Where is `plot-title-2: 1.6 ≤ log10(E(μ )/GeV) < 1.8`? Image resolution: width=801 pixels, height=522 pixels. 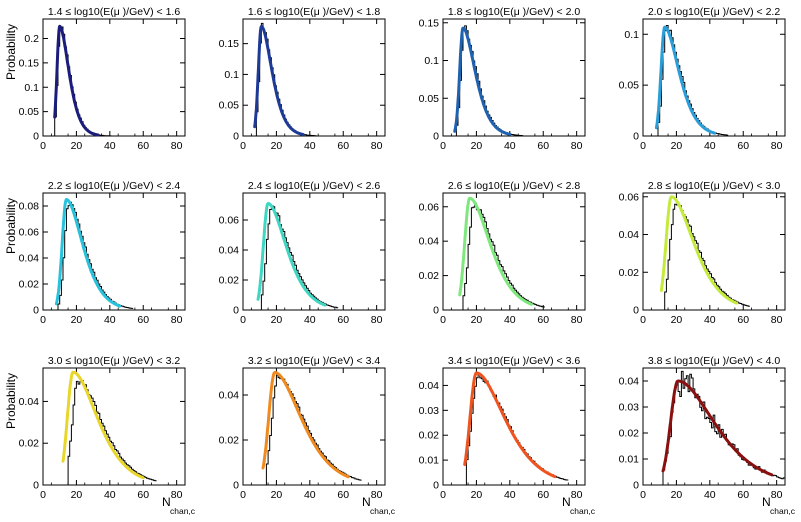
plot-title-2: 1.6 ≤ log10(E(μ )/GeV) < 1.8 is located at coordinates (314, 12).